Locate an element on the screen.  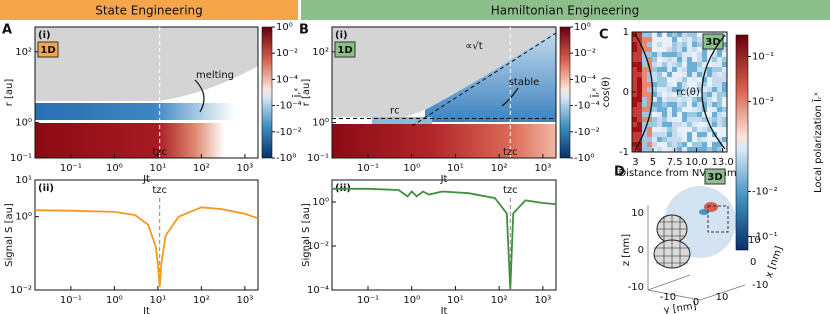
colorbar-tick-label: -10⁰ is located at coordinates (584, 158).